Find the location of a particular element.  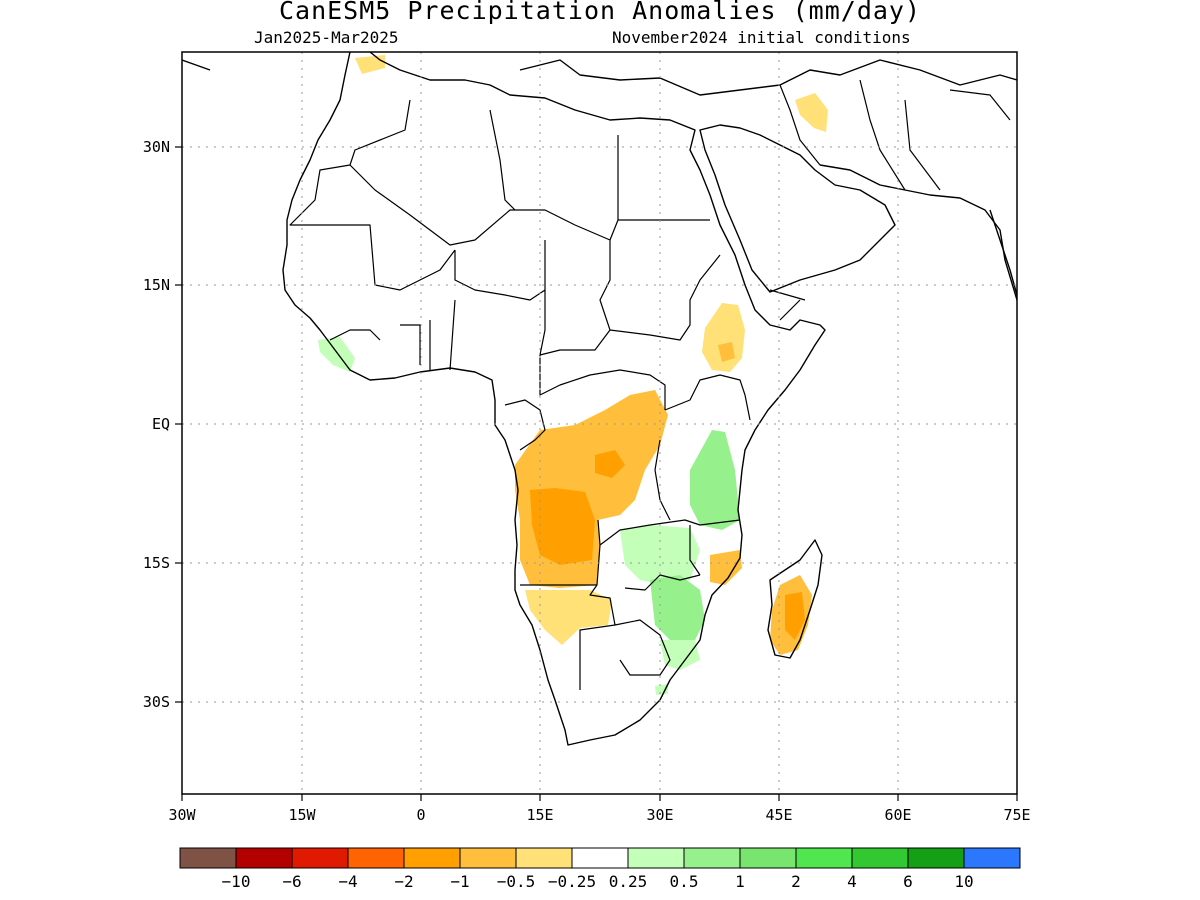

lat-label: EQ is located at coordinates (161, 424).